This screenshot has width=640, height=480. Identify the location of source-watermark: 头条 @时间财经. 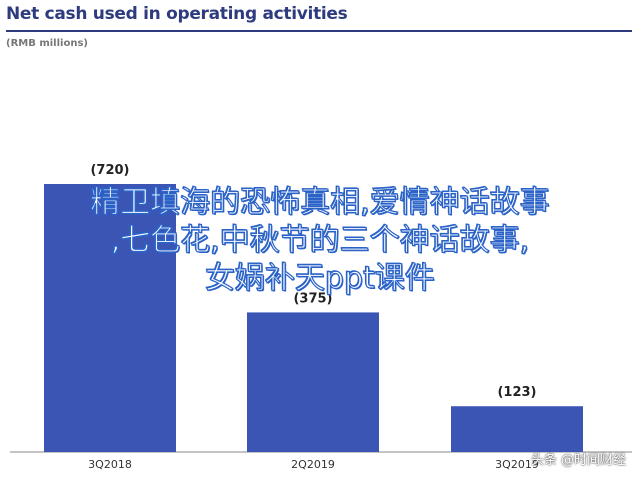
(578, 460).